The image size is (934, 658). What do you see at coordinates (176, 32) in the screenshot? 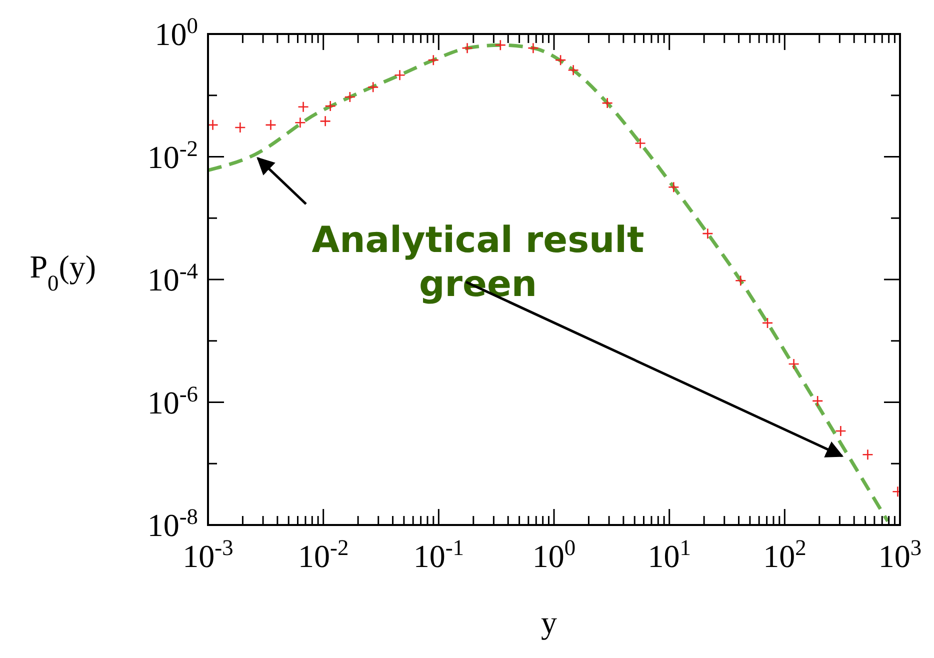
I see `y-tick-label: 10$^{0}$` at bounding box center [176, 32].